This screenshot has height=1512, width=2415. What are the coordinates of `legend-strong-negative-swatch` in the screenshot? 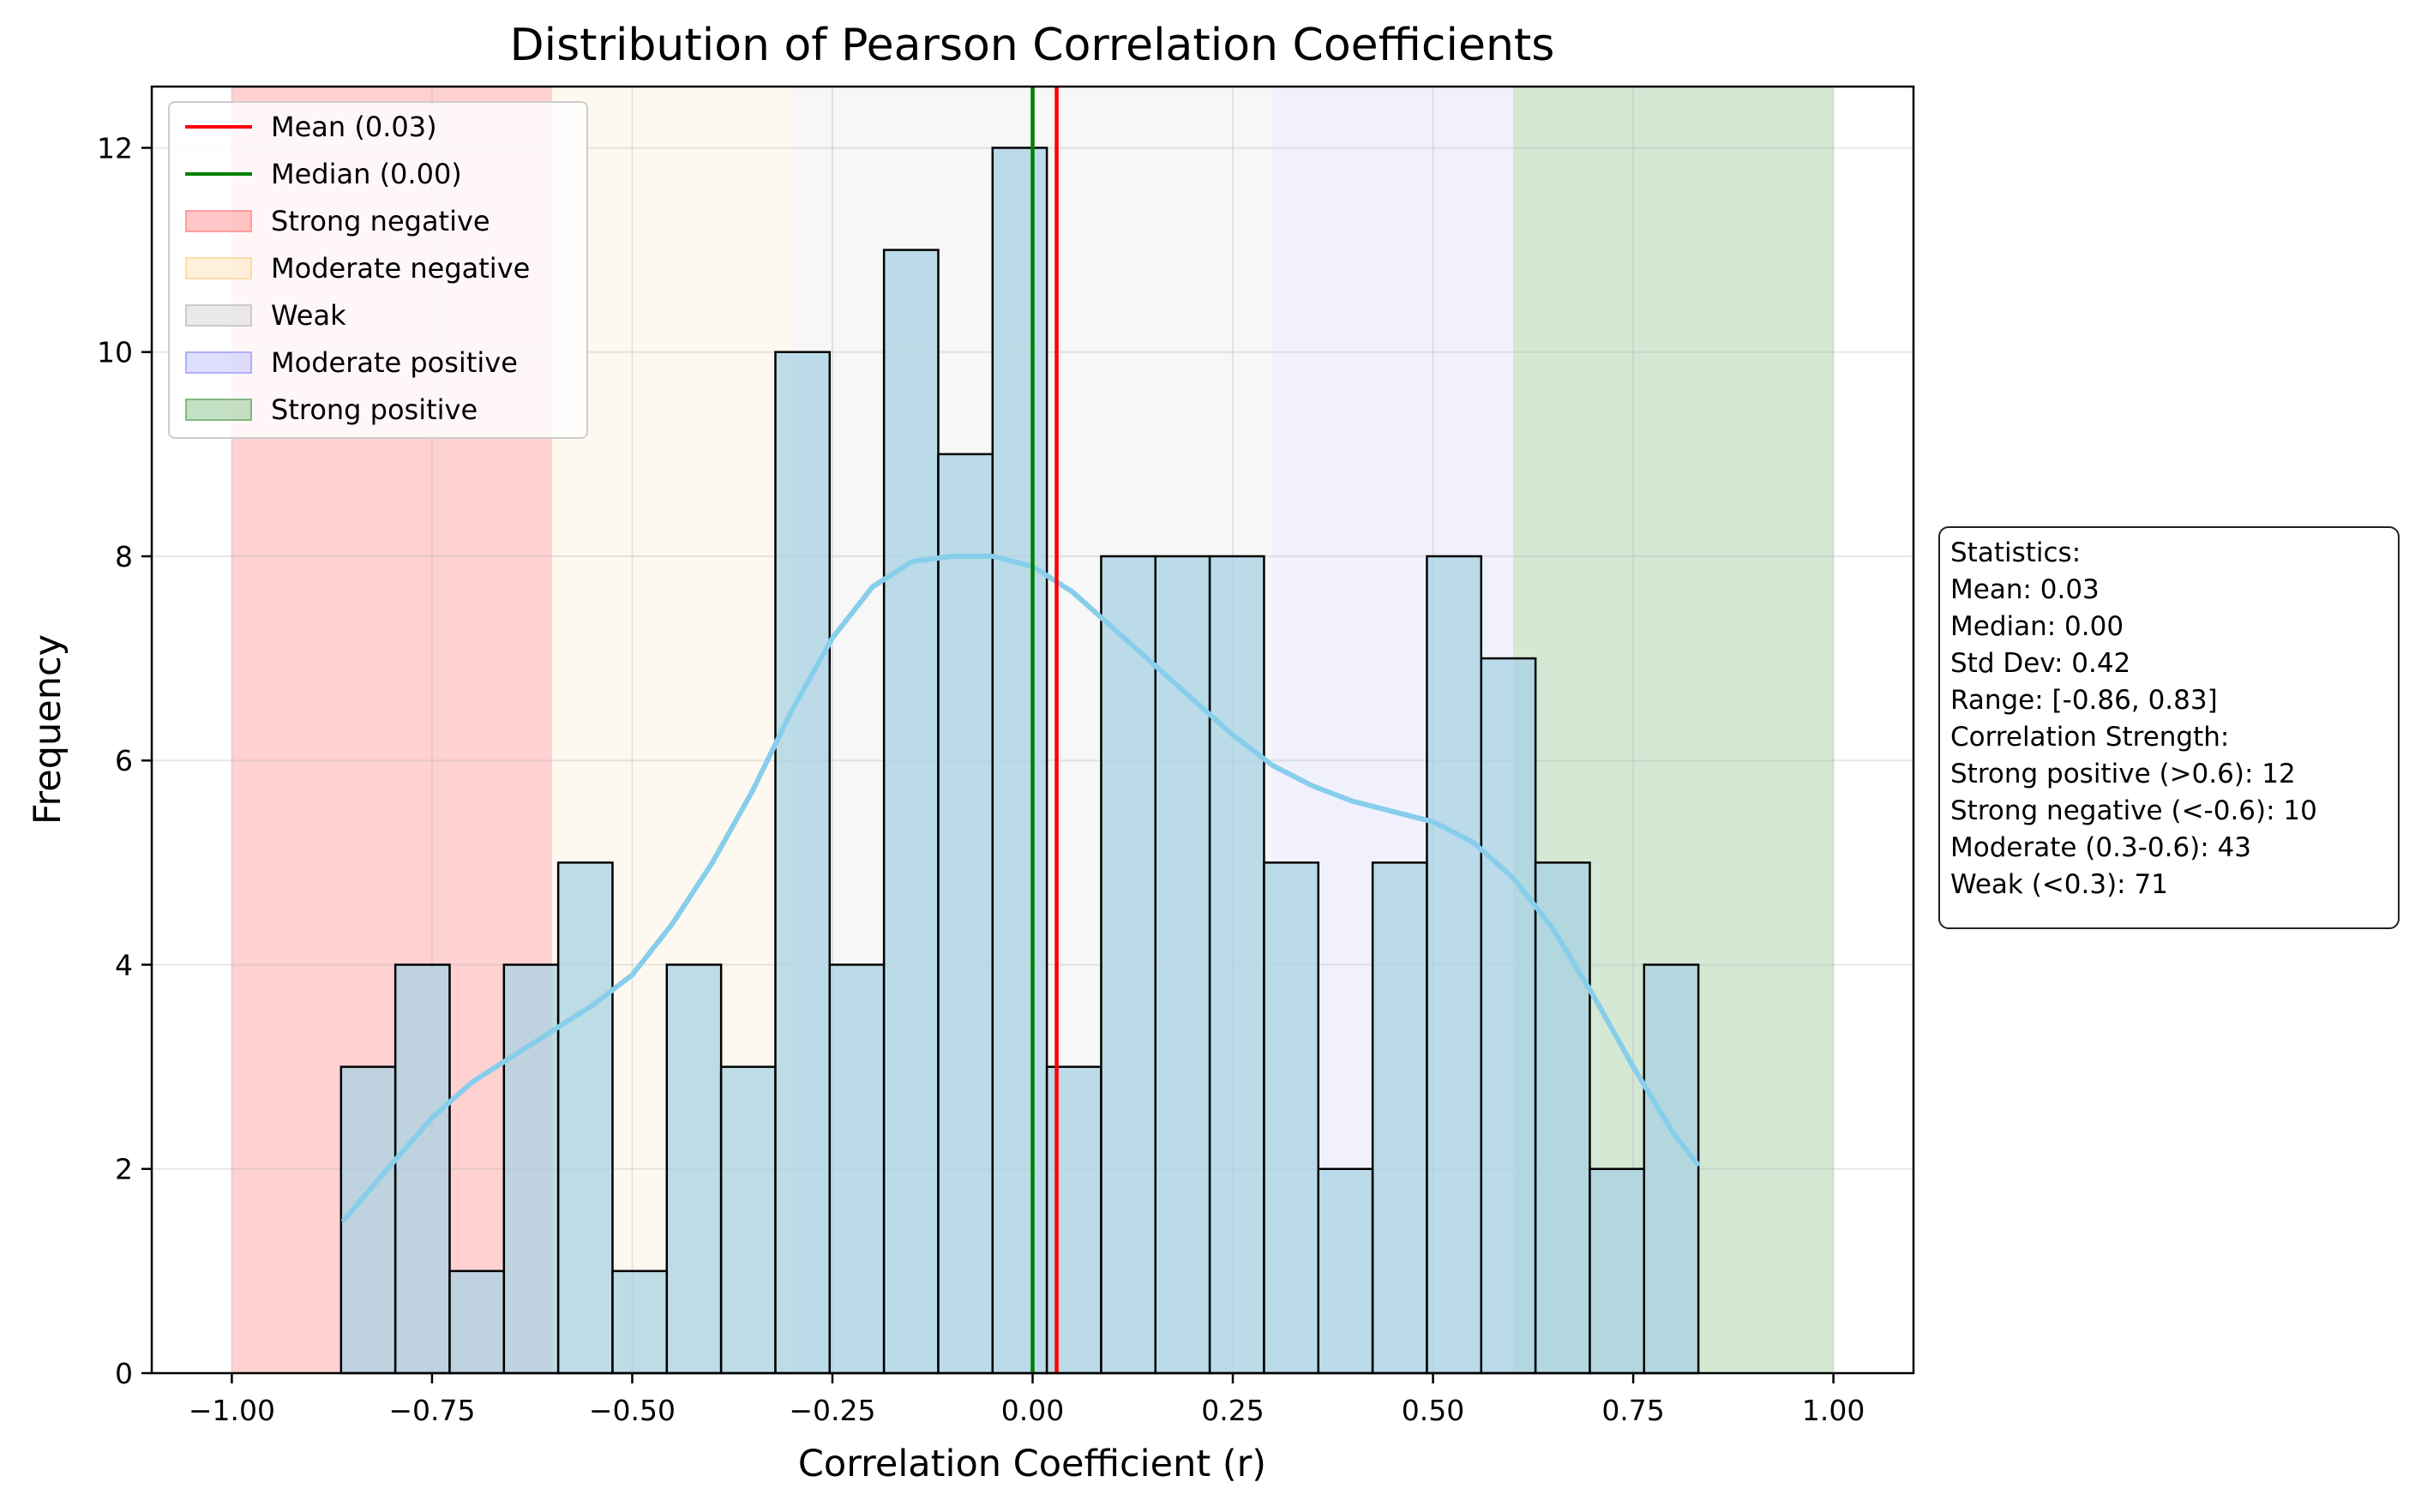 It's located at (218, 221).